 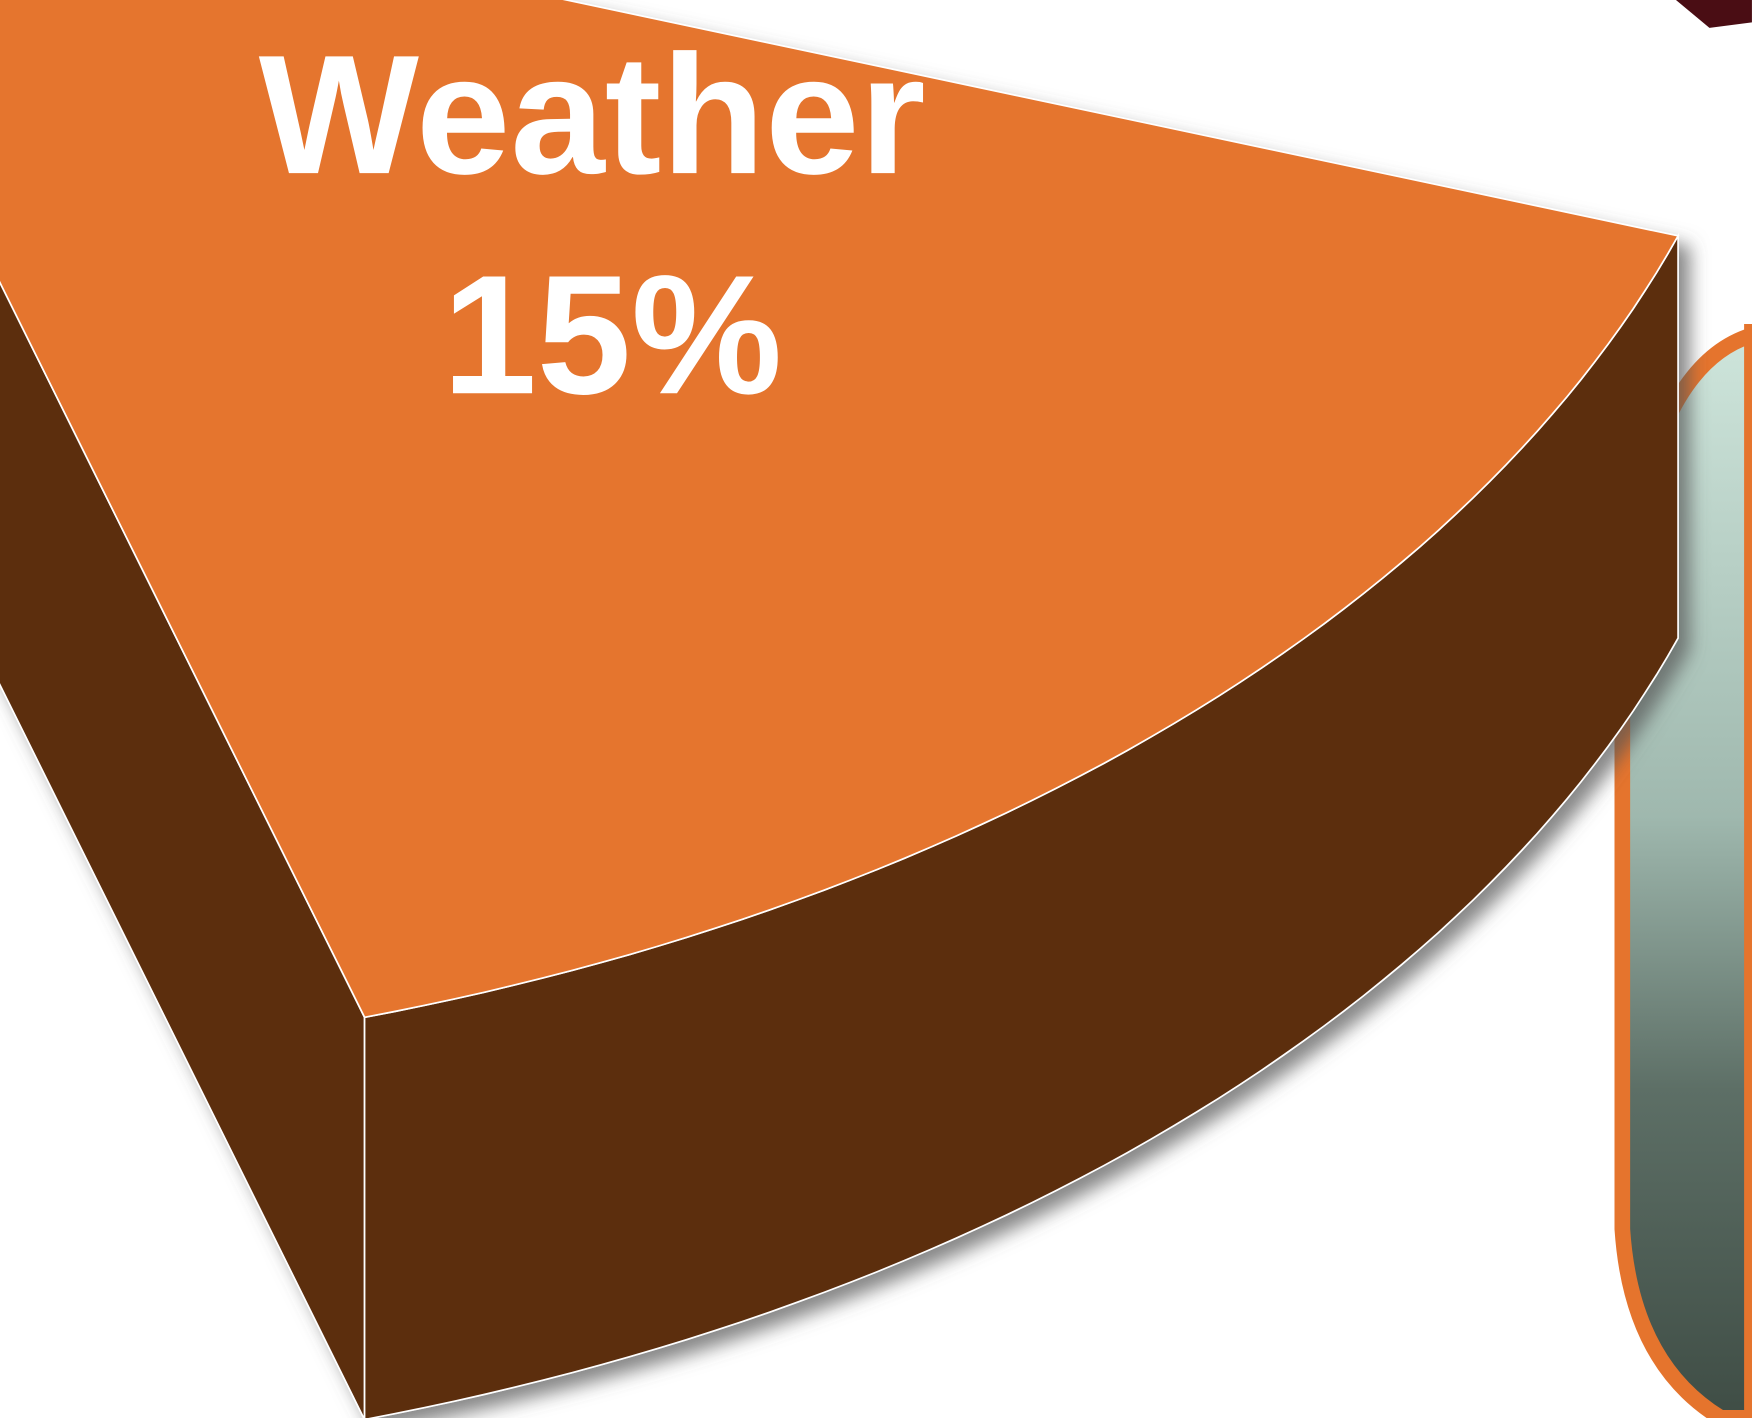 What do you see at coordinates (1713, 14) in the screenshot?
I see `other-slice` at bounding box center [1713, 14].